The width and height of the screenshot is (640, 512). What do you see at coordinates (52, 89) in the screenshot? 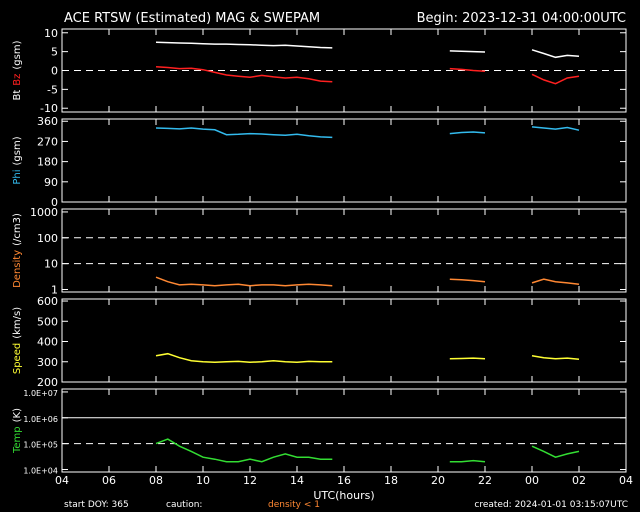
I see `y-tick-label: -5` at bounding box center [52, 89].